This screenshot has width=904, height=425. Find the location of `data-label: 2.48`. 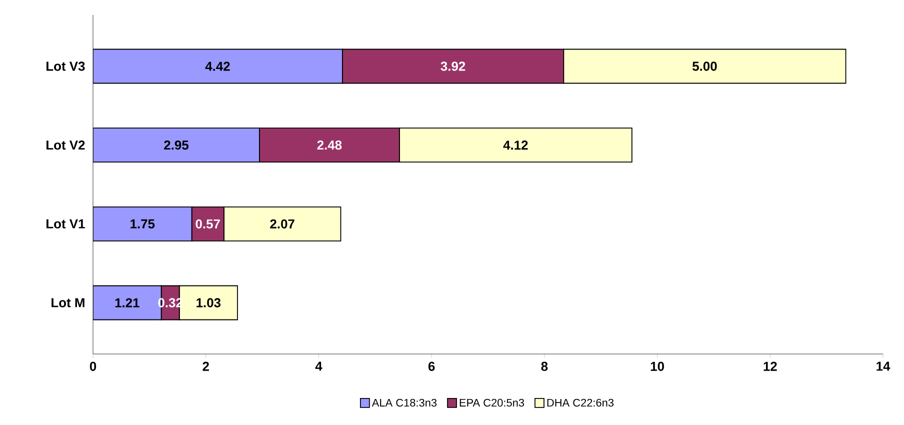

data-label: 2.48 is located at coordinates (329, 145).